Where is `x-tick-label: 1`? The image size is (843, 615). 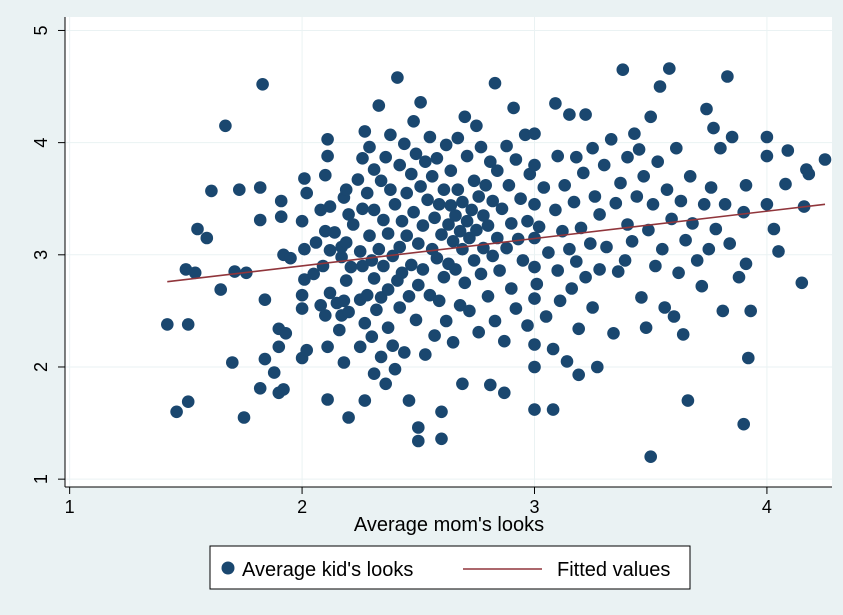 x-tick-label: 1 is located at coordinates (70, 507).